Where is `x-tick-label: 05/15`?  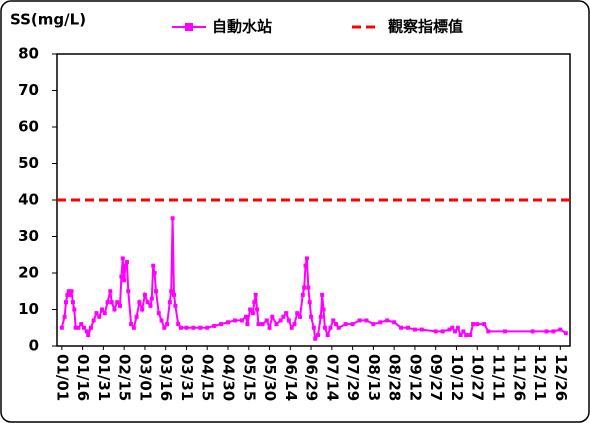 x-tick-label: 05/15 is located at coordinates (249, 377).